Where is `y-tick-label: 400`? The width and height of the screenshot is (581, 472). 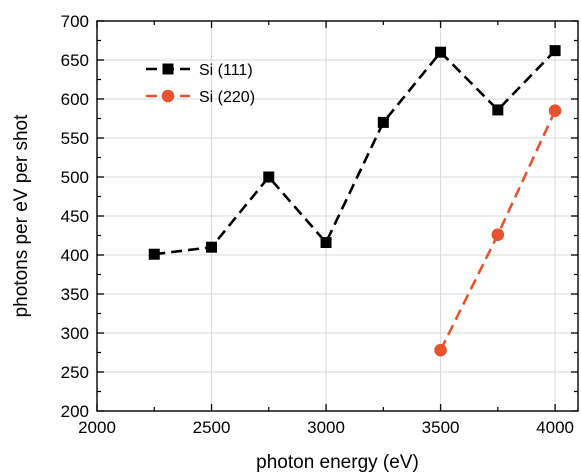 y-tick-label: 400 is located at coordinates (75, 255).